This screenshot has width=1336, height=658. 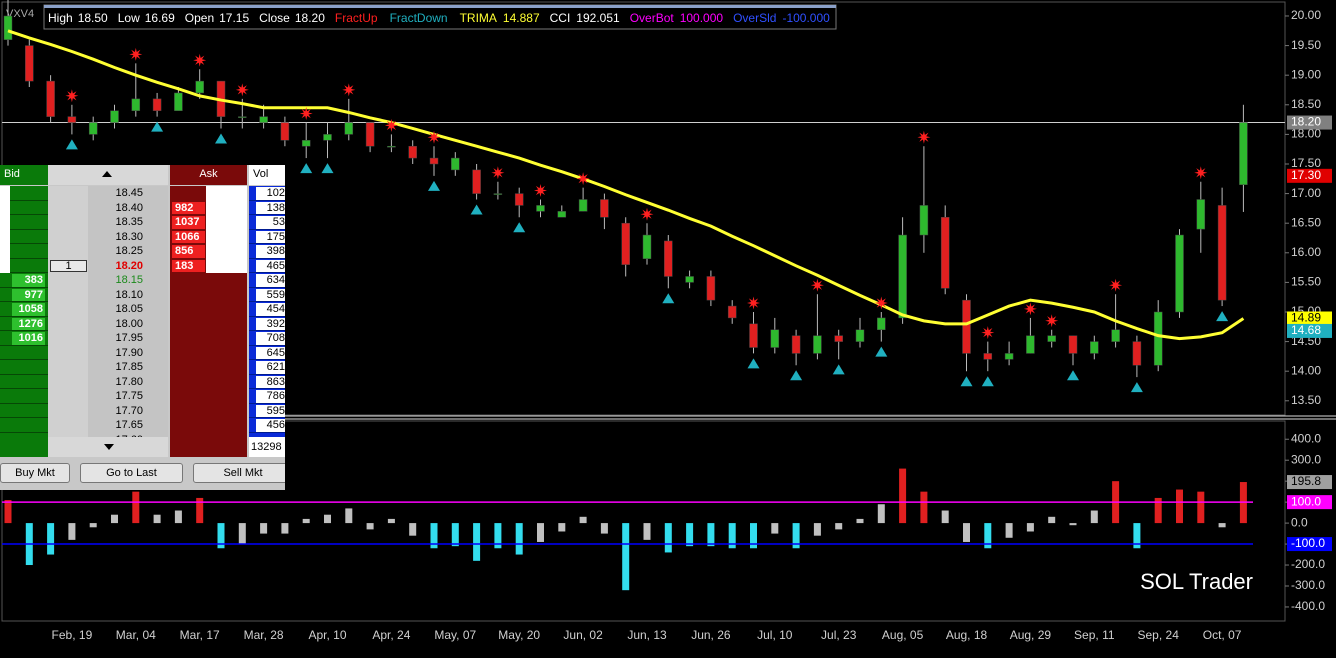 What do you see at coordinates (128, 323) in the screenshot?
I see `price-cell: 18.00` at bounding box center [128, 323].